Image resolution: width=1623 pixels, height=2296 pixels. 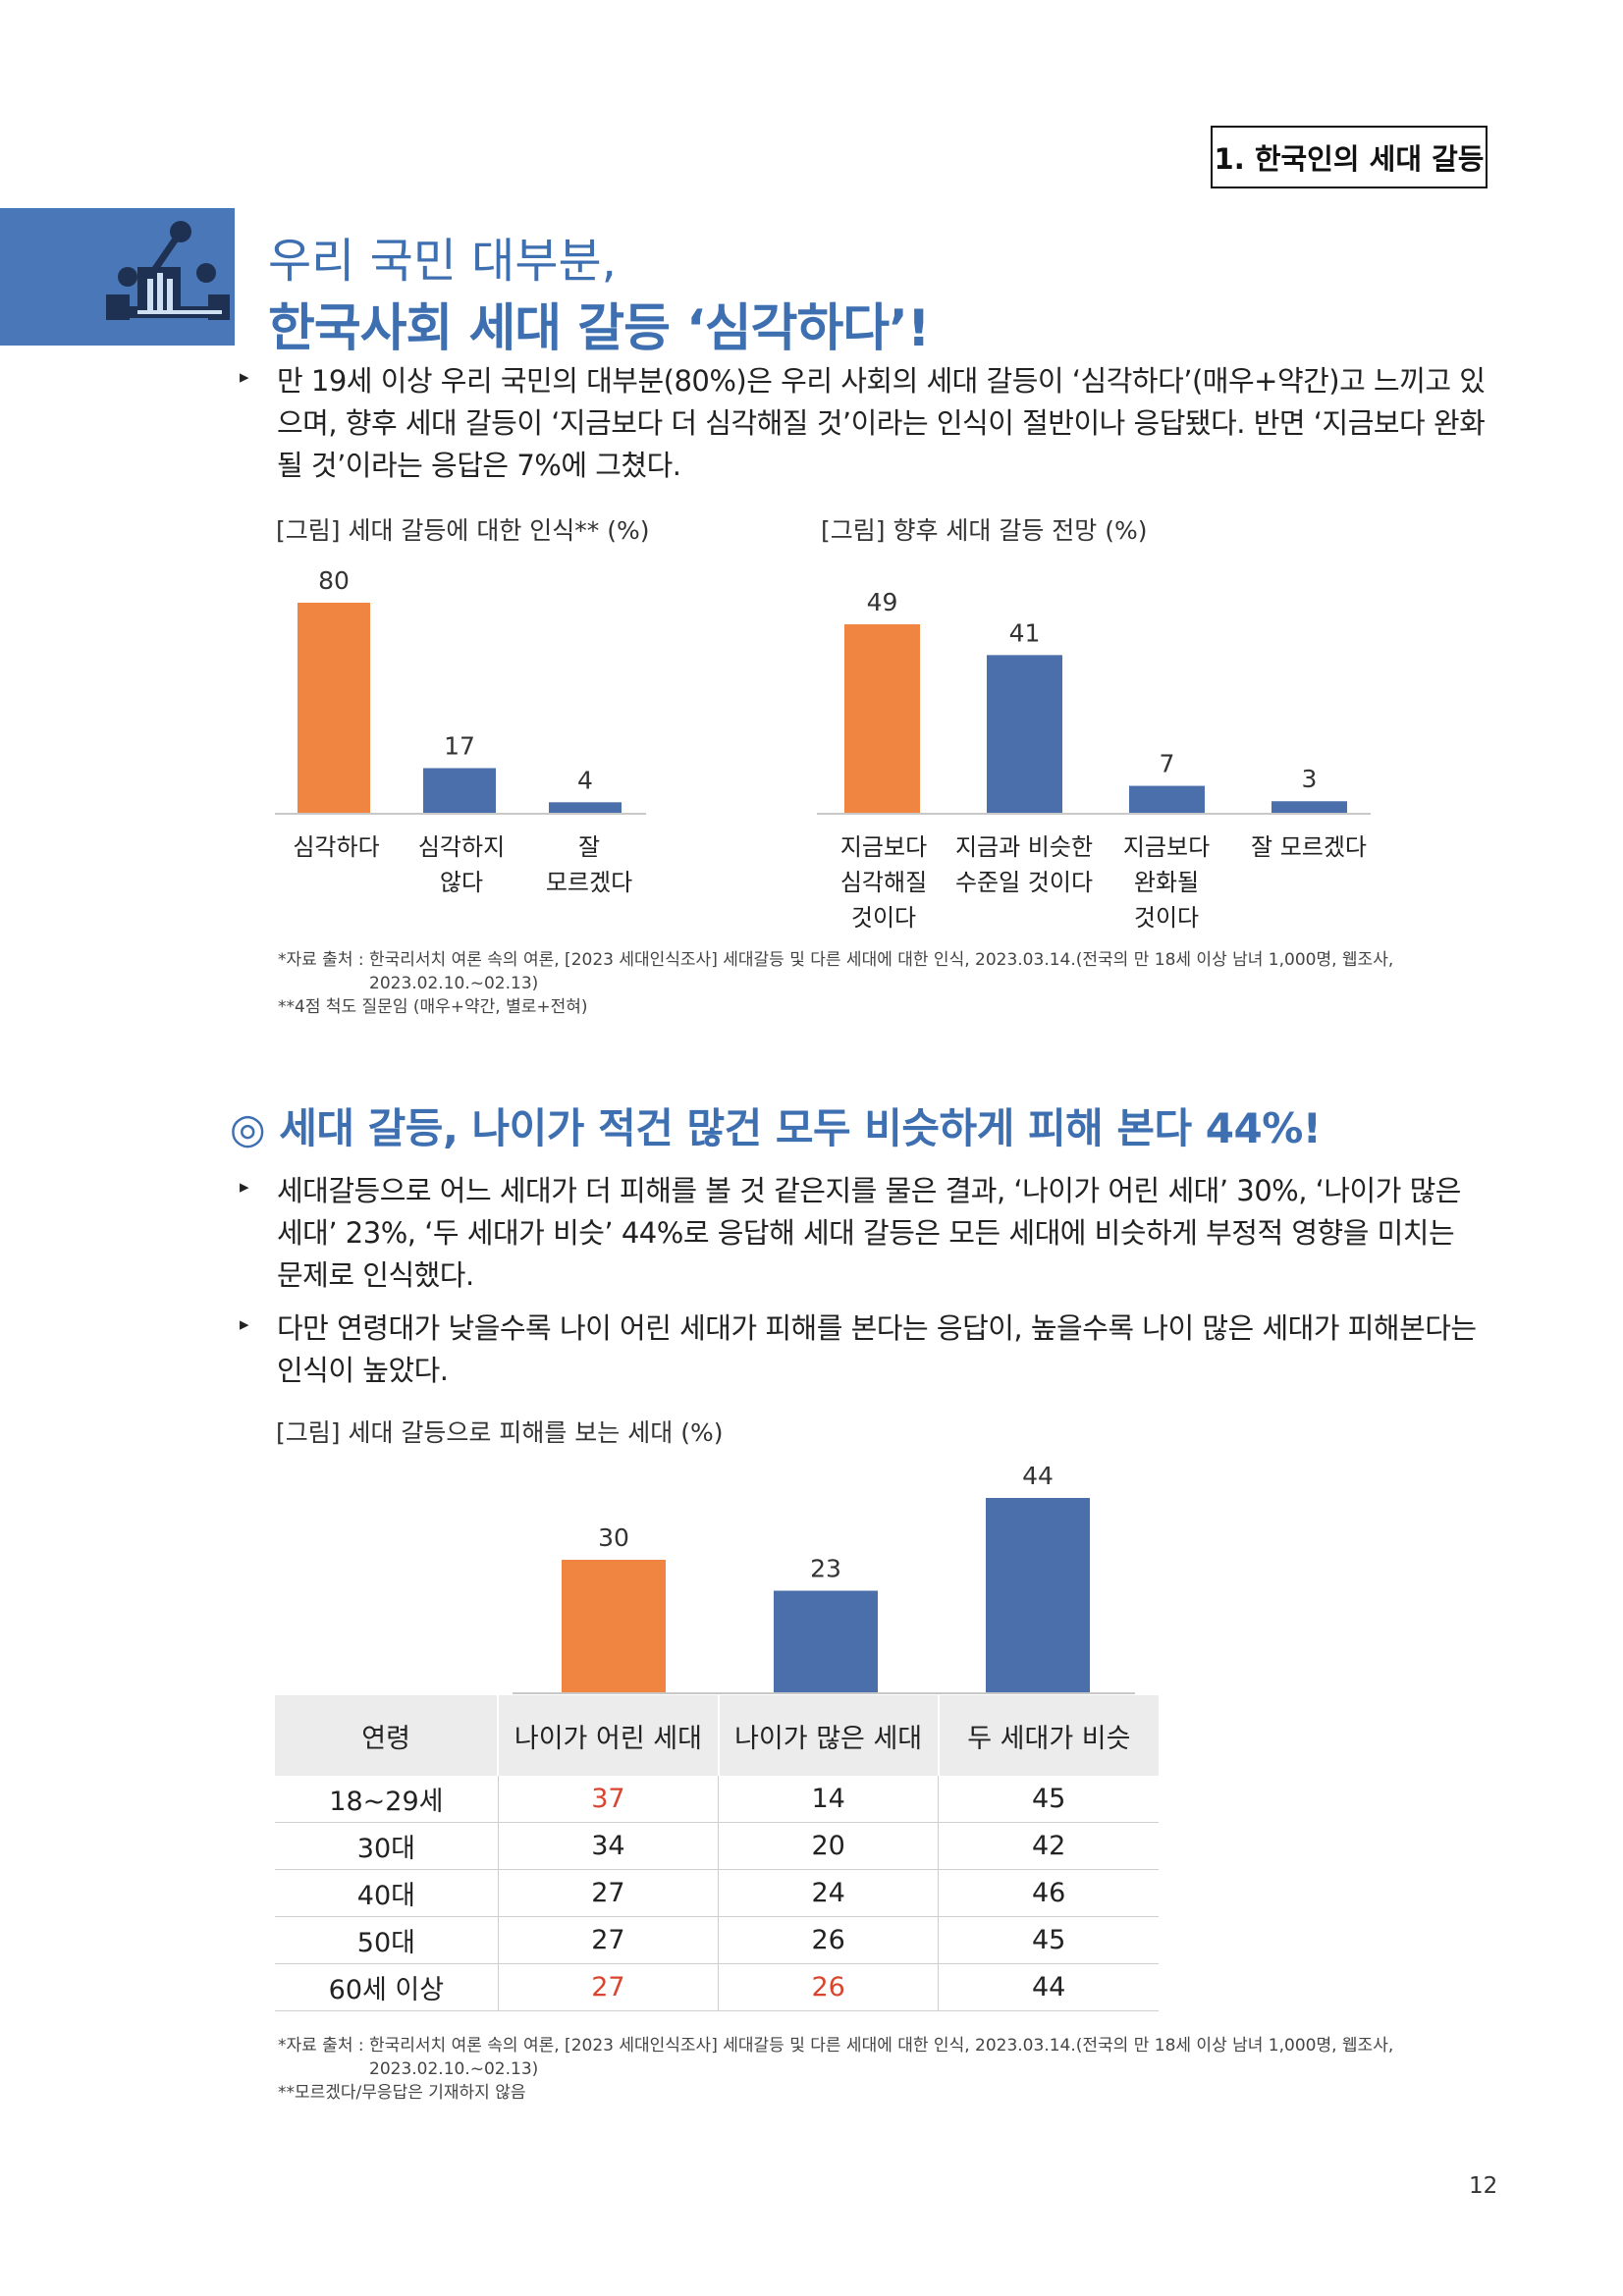 What do you see at coordinates (387, 1735) in the screenshot?
I see `table-header-cell: 연령` at bounding box center [387, 1735].